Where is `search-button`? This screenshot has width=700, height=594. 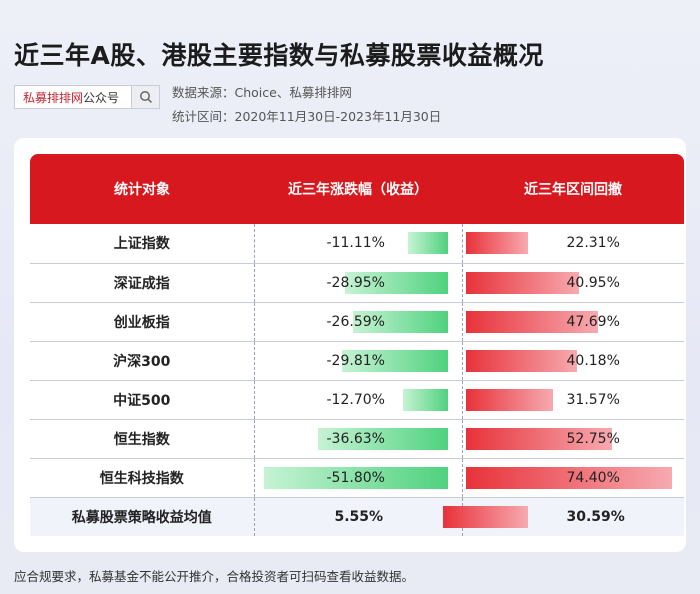 search-button is located at coordinates (145, 97).